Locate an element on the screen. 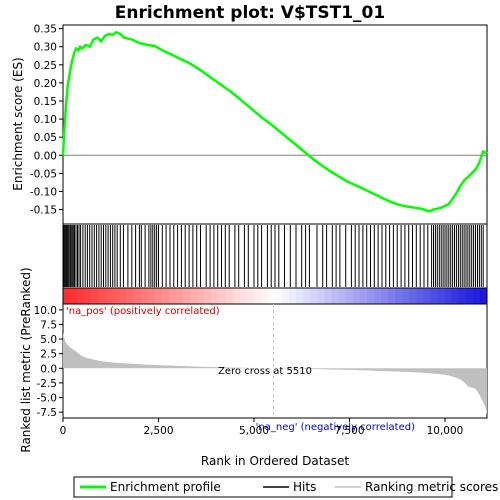  metric-y-tick-label: -2.5 is located at coordinates (47, 384).